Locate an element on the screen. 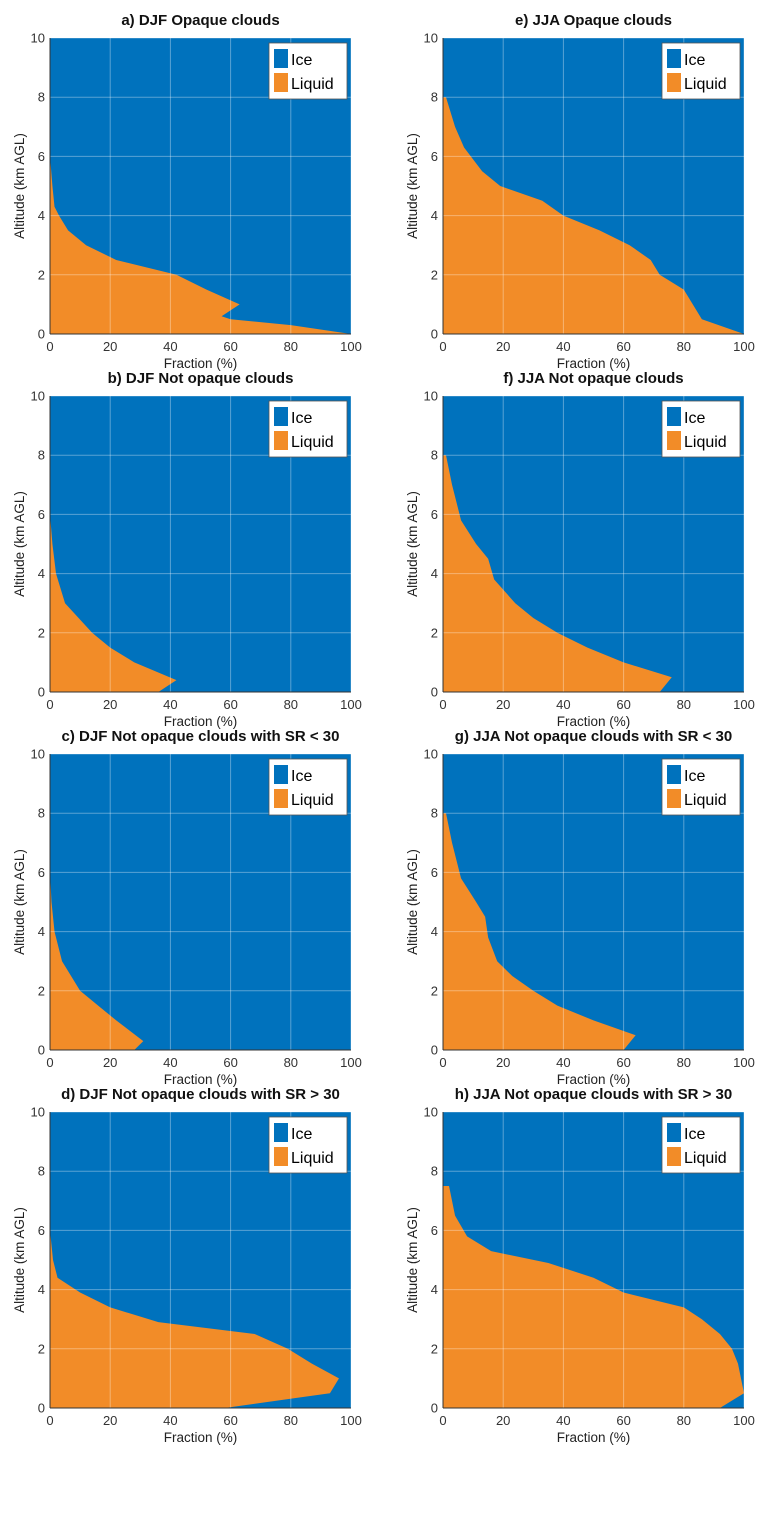 This screenshot has width=775, height=1540. panel-title: h) JJA Not opaque clouds with SR > 30 is located at coordinates (593, 1094).